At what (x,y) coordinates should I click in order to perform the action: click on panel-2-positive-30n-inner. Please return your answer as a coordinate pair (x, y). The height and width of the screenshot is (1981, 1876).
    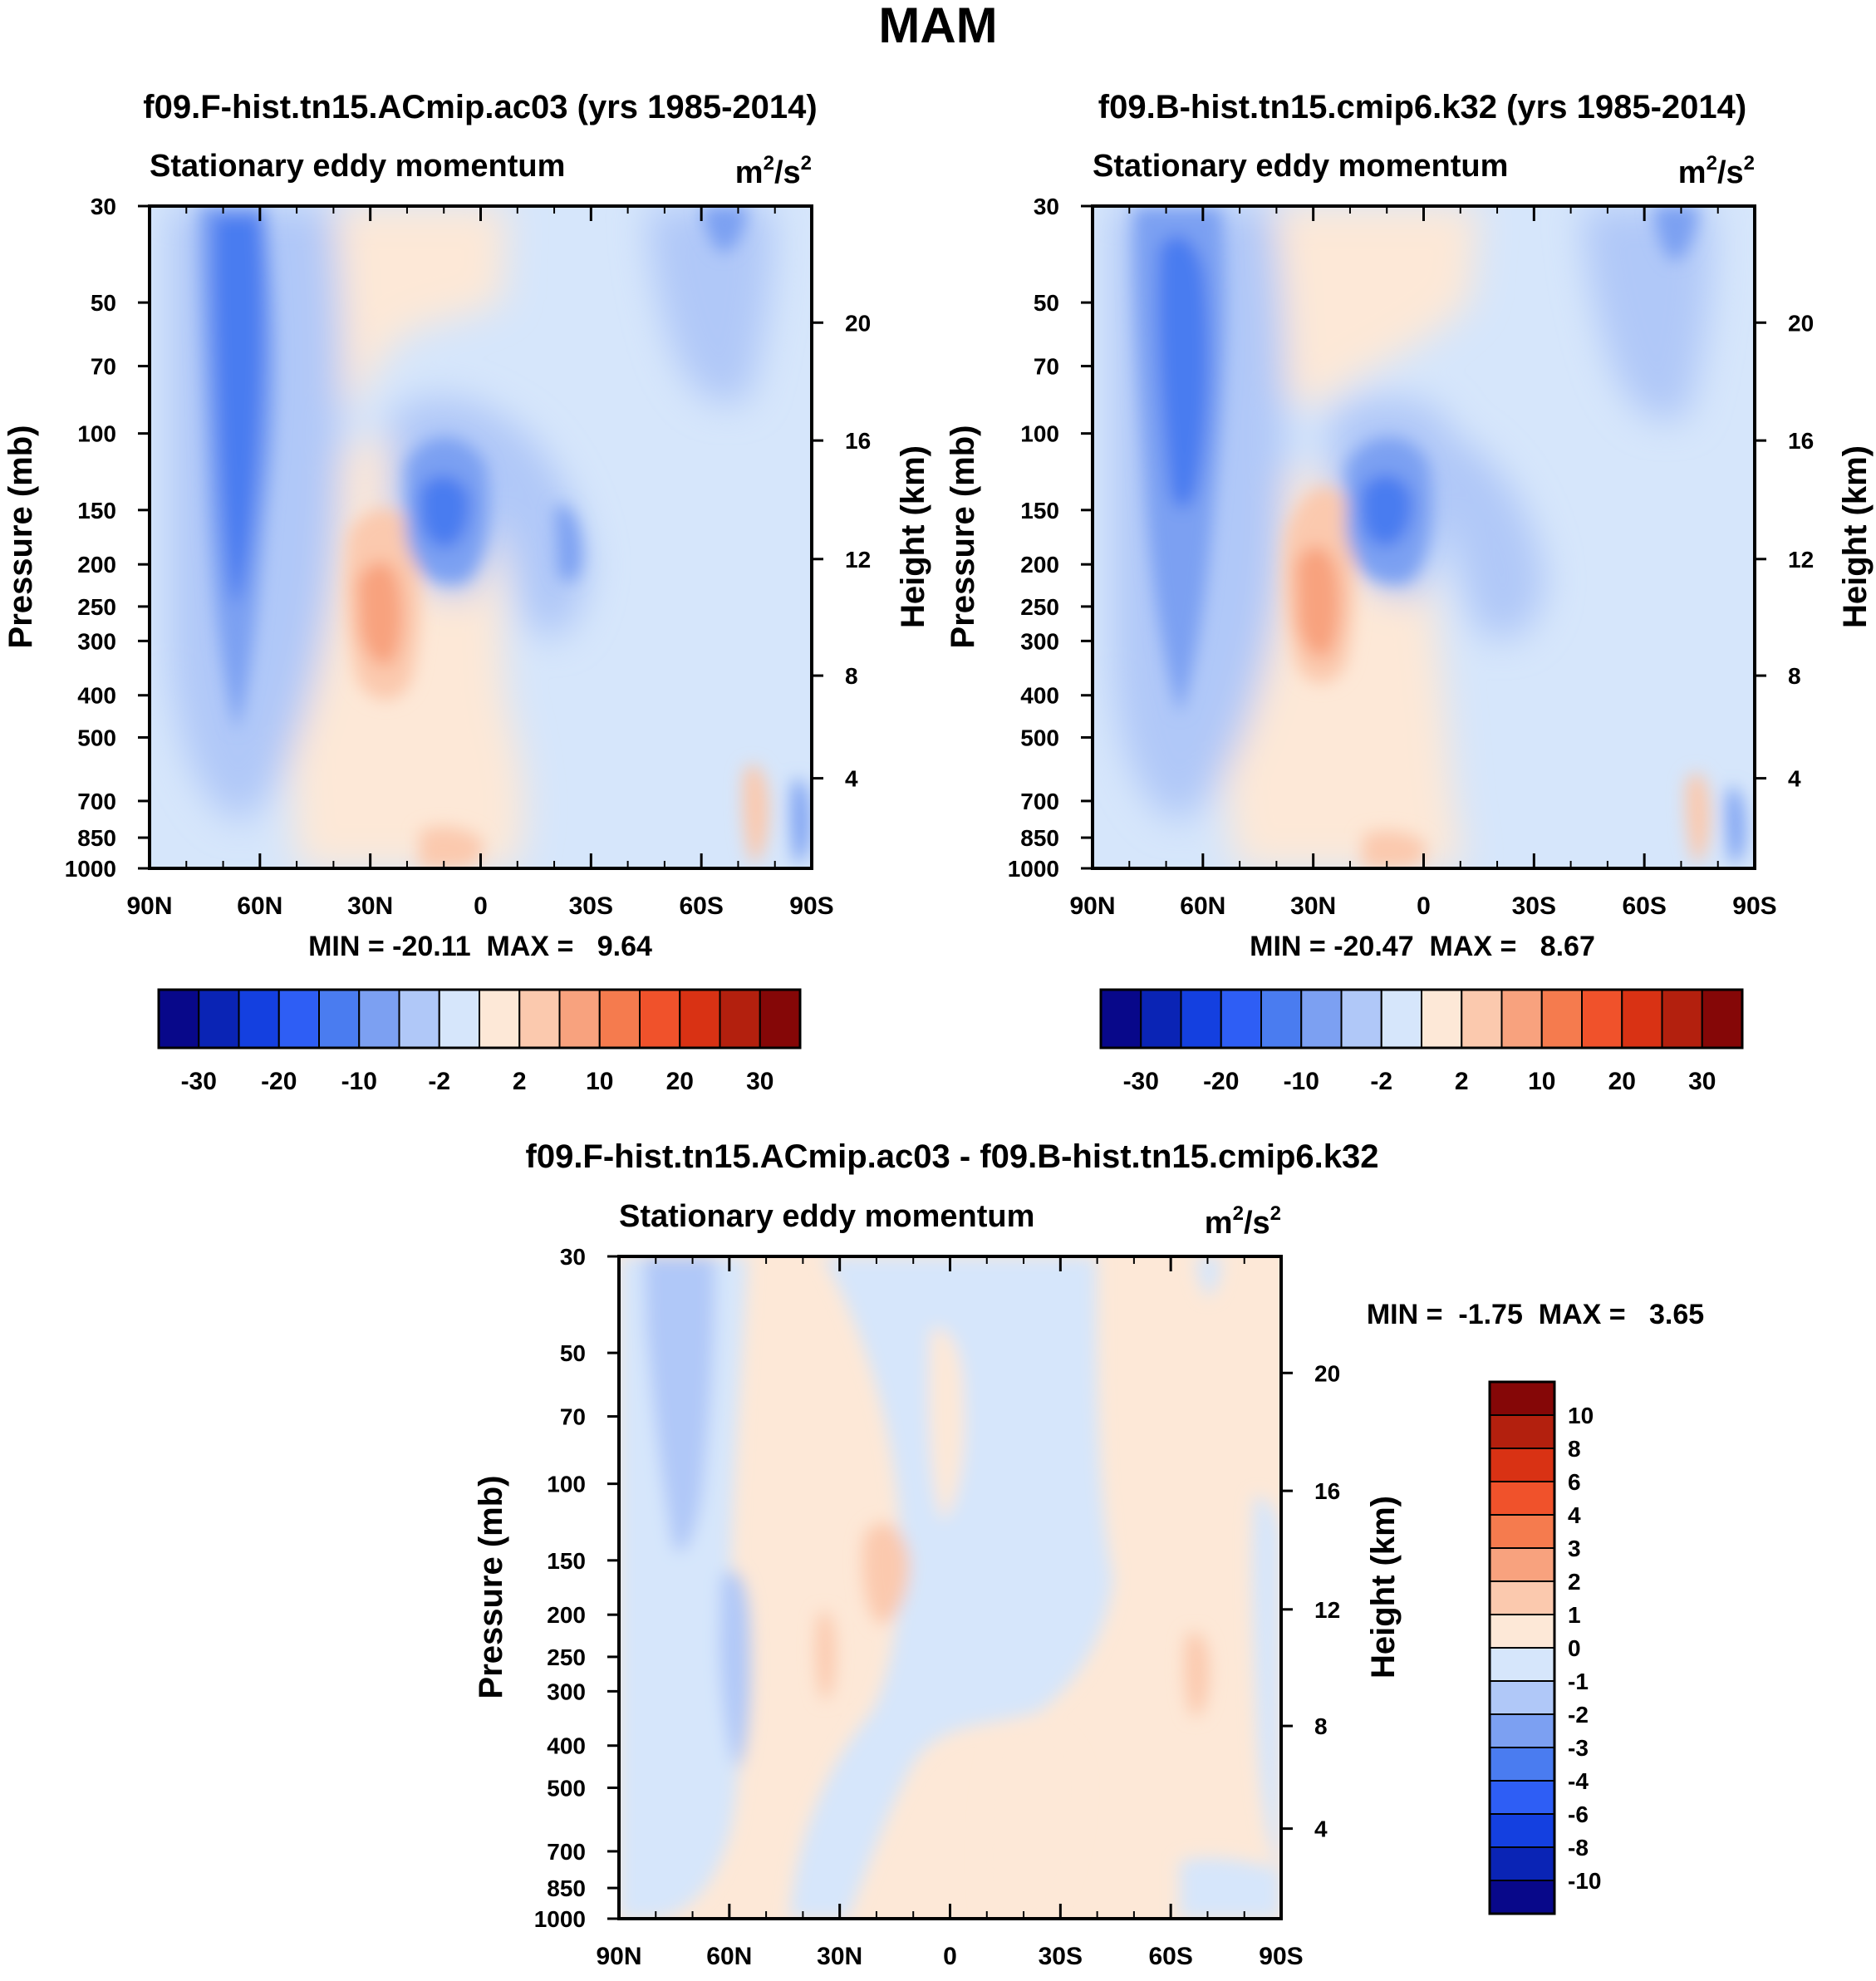
    Looking at the image, I should click on (1318, 601).